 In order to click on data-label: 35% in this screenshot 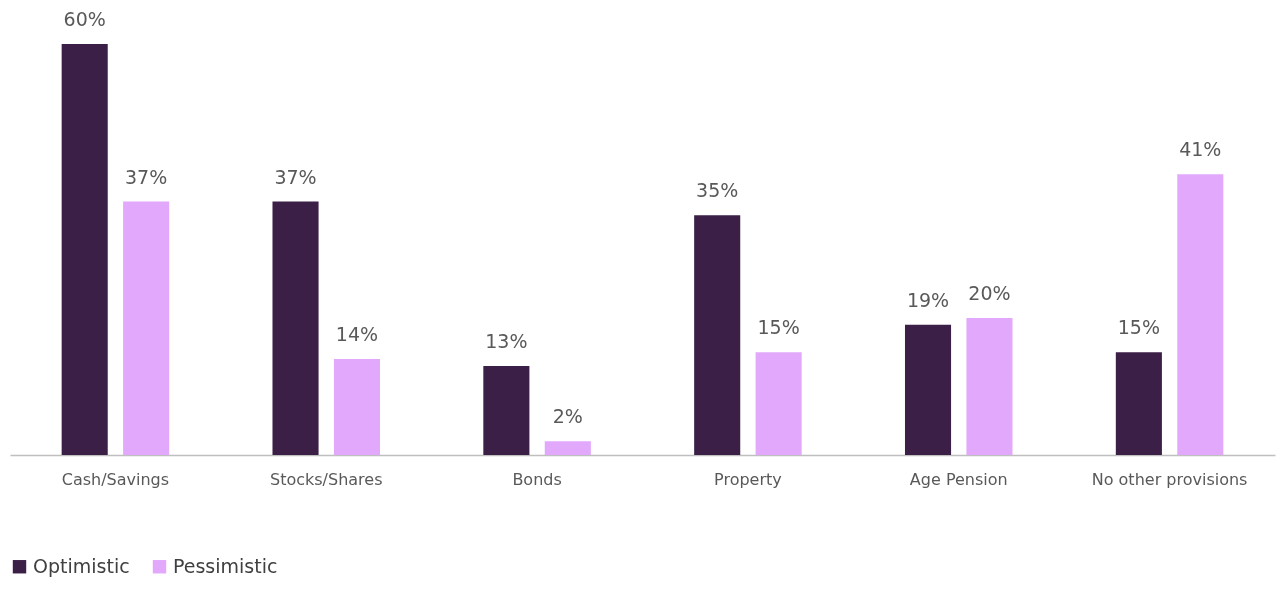, I will do `click(717, 190)`.